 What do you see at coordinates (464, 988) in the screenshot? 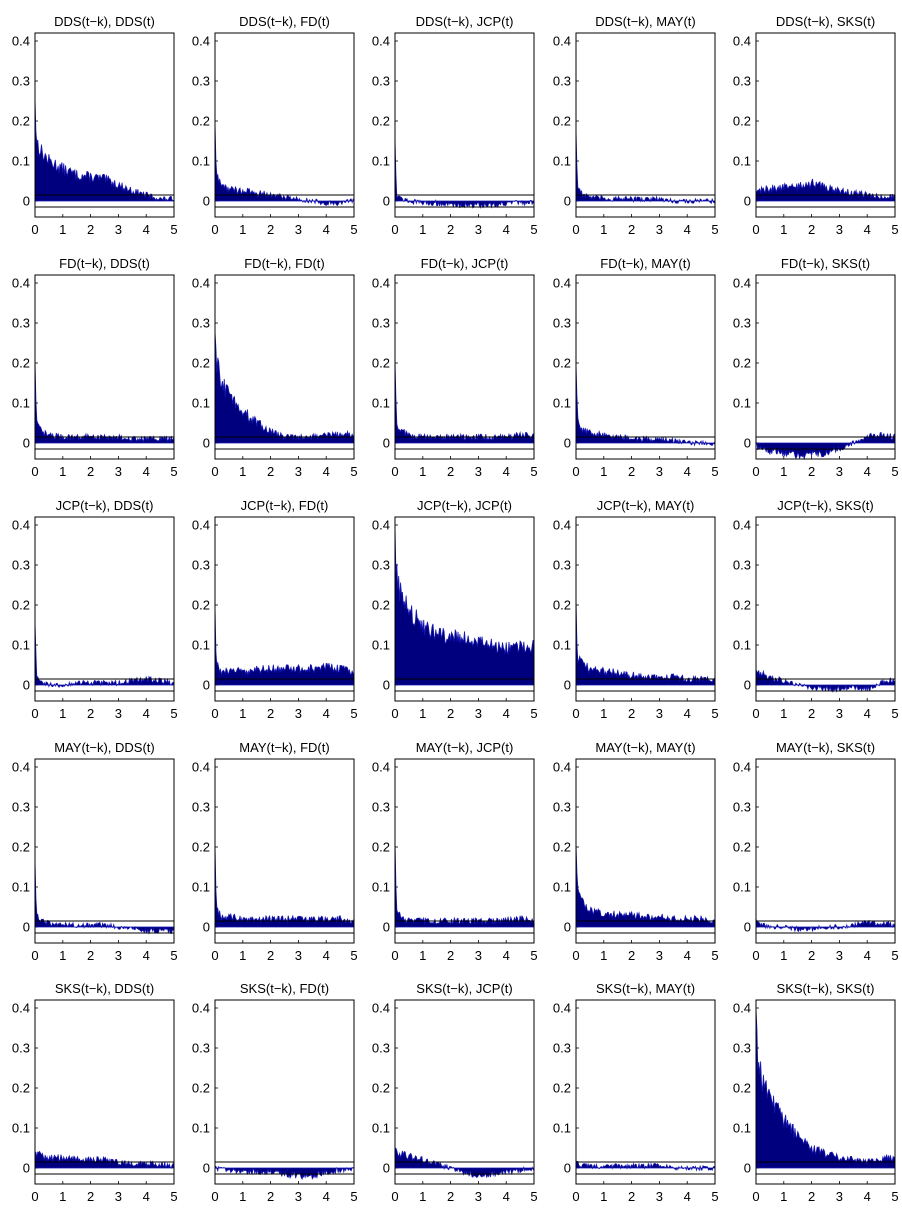
I see `subplot-title: SKS(t−k), JCP(t)` at bounding box center [464, 988].